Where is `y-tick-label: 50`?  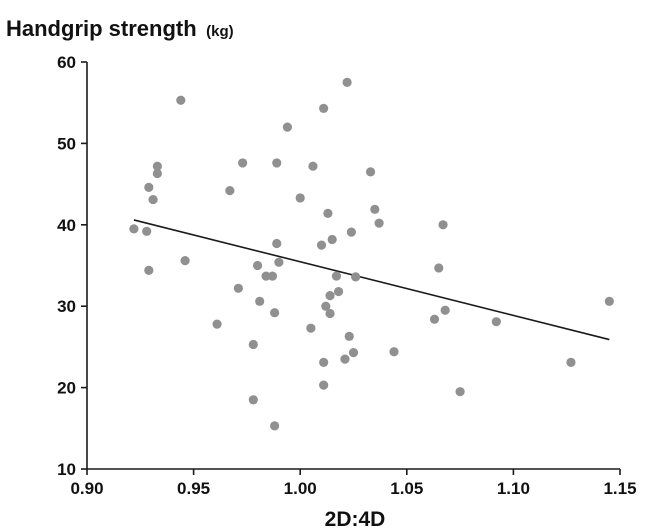
y-tick-label: 50 is located at coordinates (66, 143).